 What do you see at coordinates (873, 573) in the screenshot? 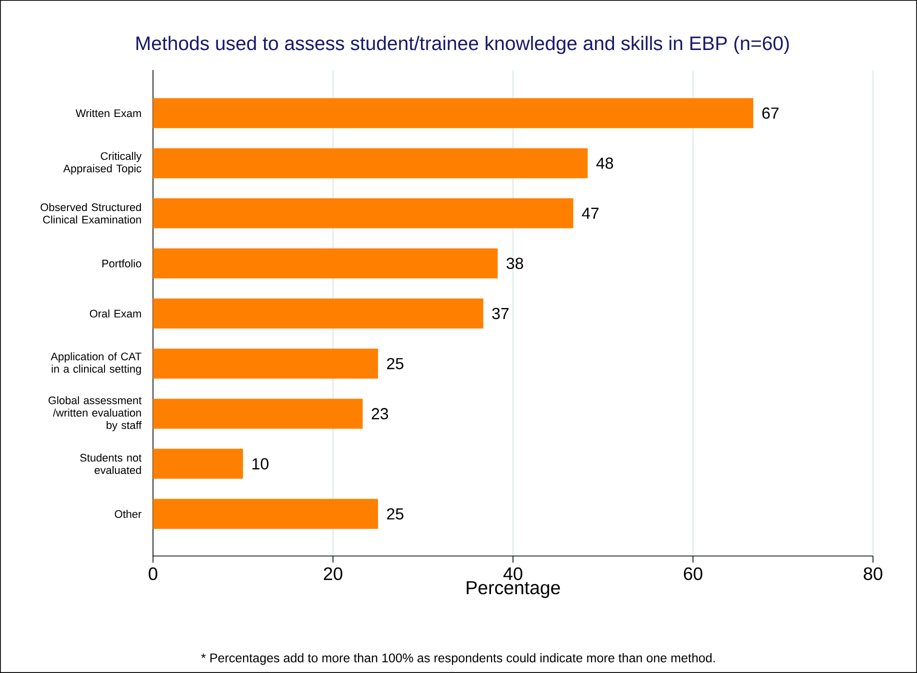
I see `x-tick-label: 80` at bounding box center [873, 573].